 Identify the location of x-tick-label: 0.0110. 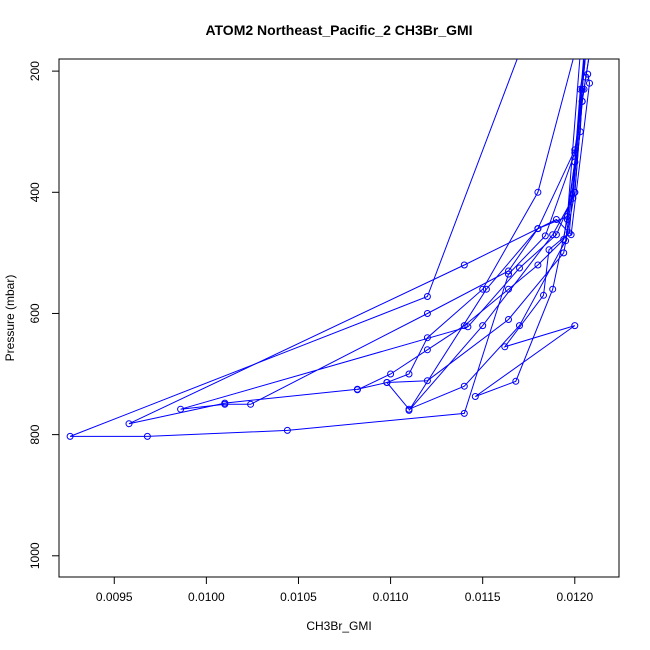
(391, 597).